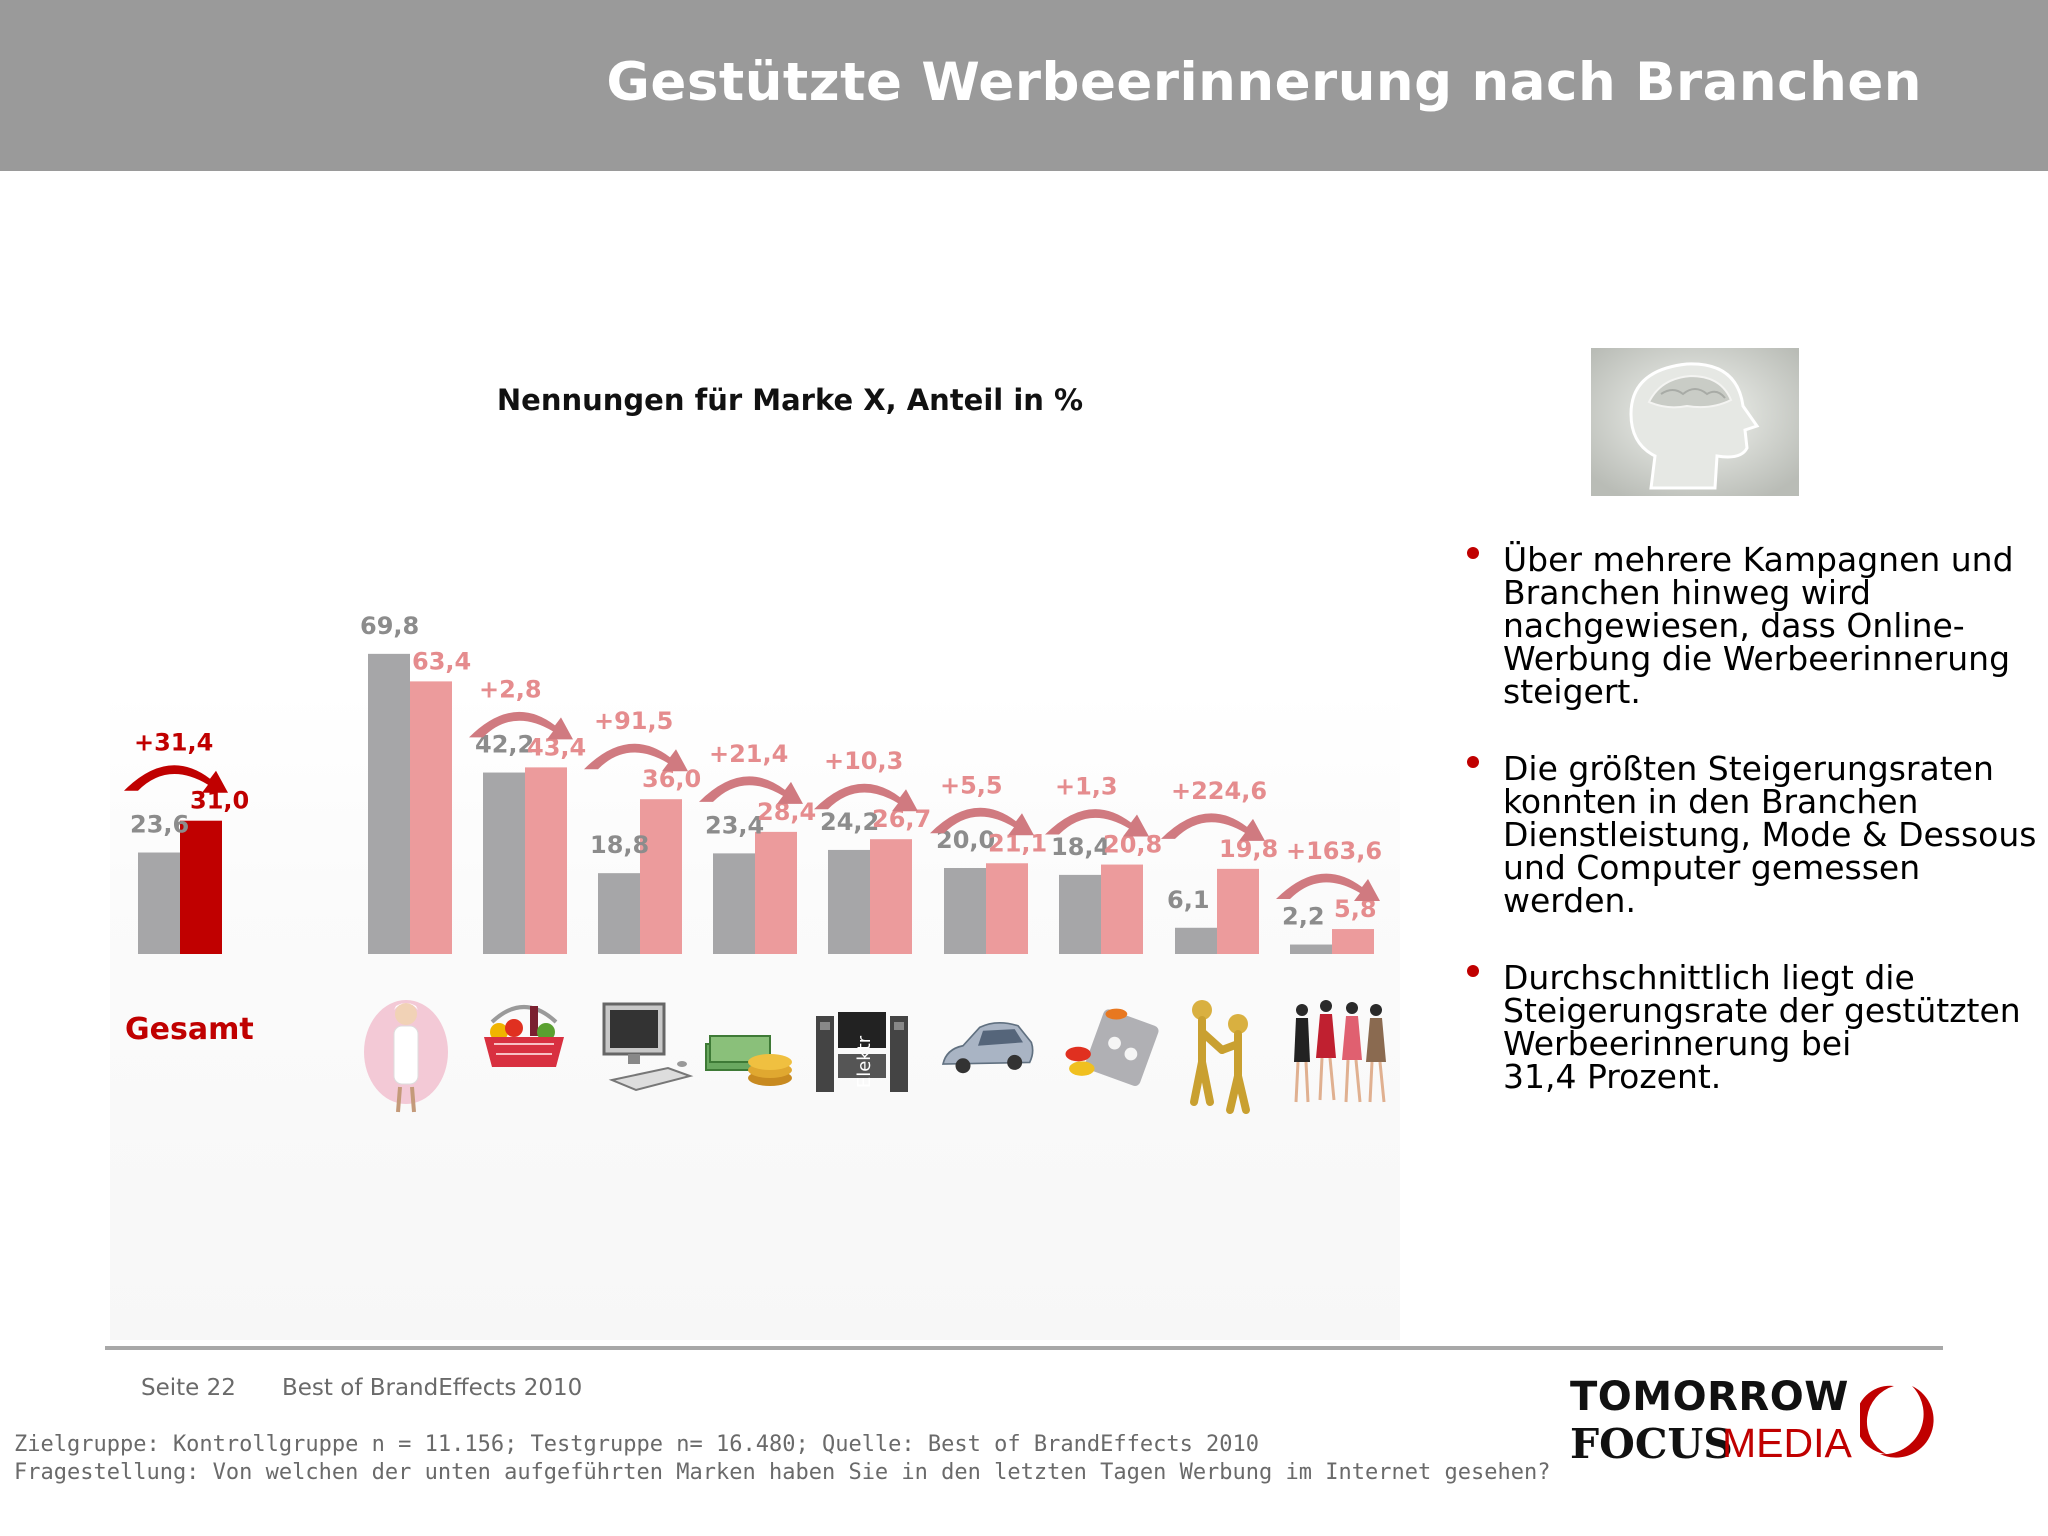 The height and width of the screenshot is (1536, 2048). What do you see at coordinates (524, 1036) in the screenshot?
I see `grocery-basket-icon` at bounding box center [524, 1036].